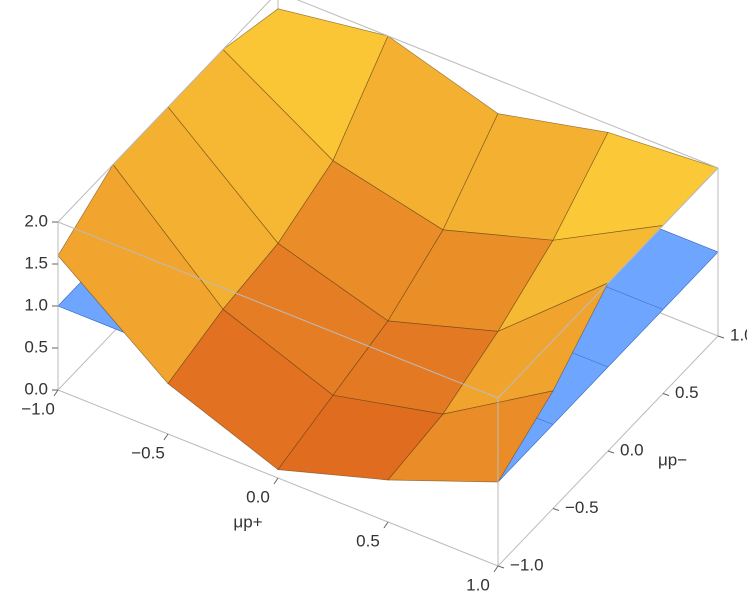  I want to click on y-axis-label: μp−, so click(672, 459).